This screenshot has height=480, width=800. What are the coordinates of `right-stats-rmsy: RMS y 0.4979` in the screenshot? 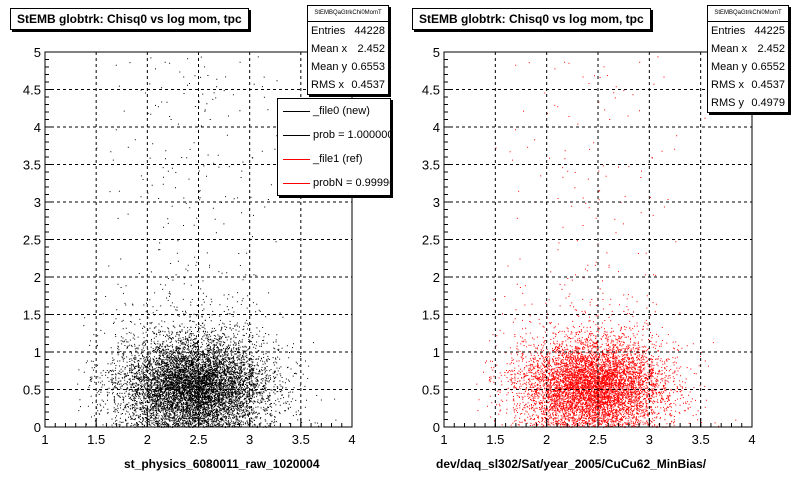 It's located at (748, 103).